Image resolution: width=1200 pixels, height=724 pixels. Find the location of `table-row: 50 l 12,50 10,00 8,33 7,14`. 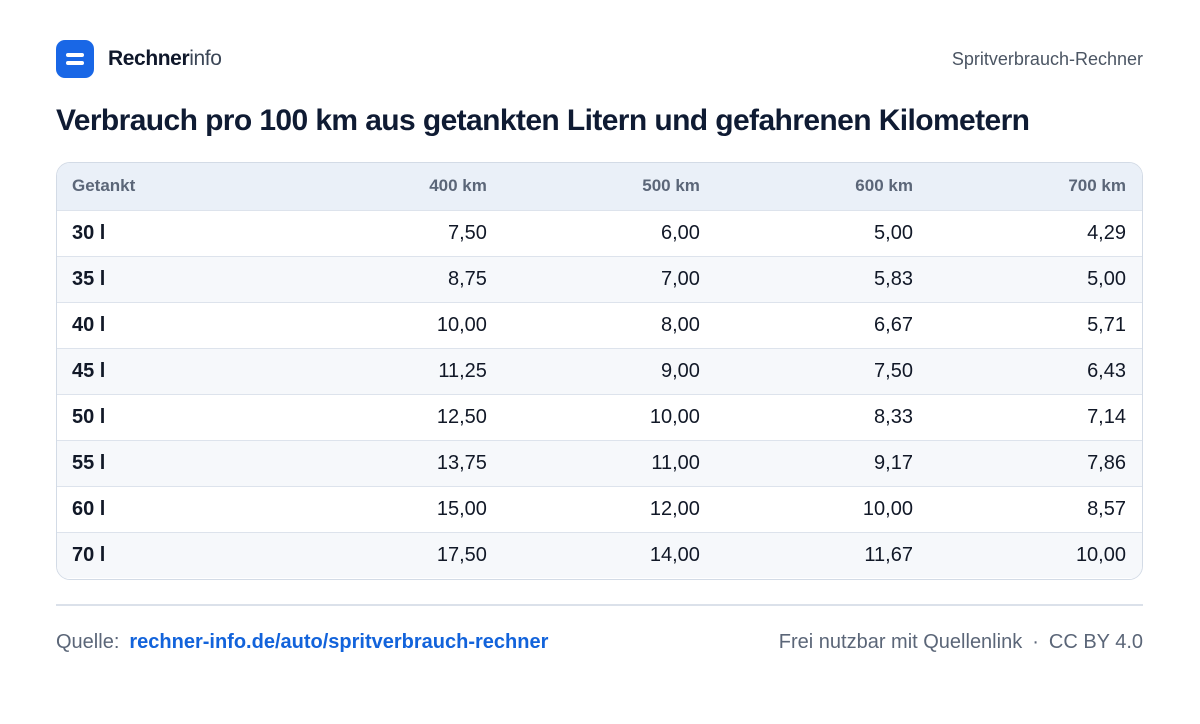

table-row: 50 l 12,50 10,00 8,33 7,14 is located at coordinates (599, 417).